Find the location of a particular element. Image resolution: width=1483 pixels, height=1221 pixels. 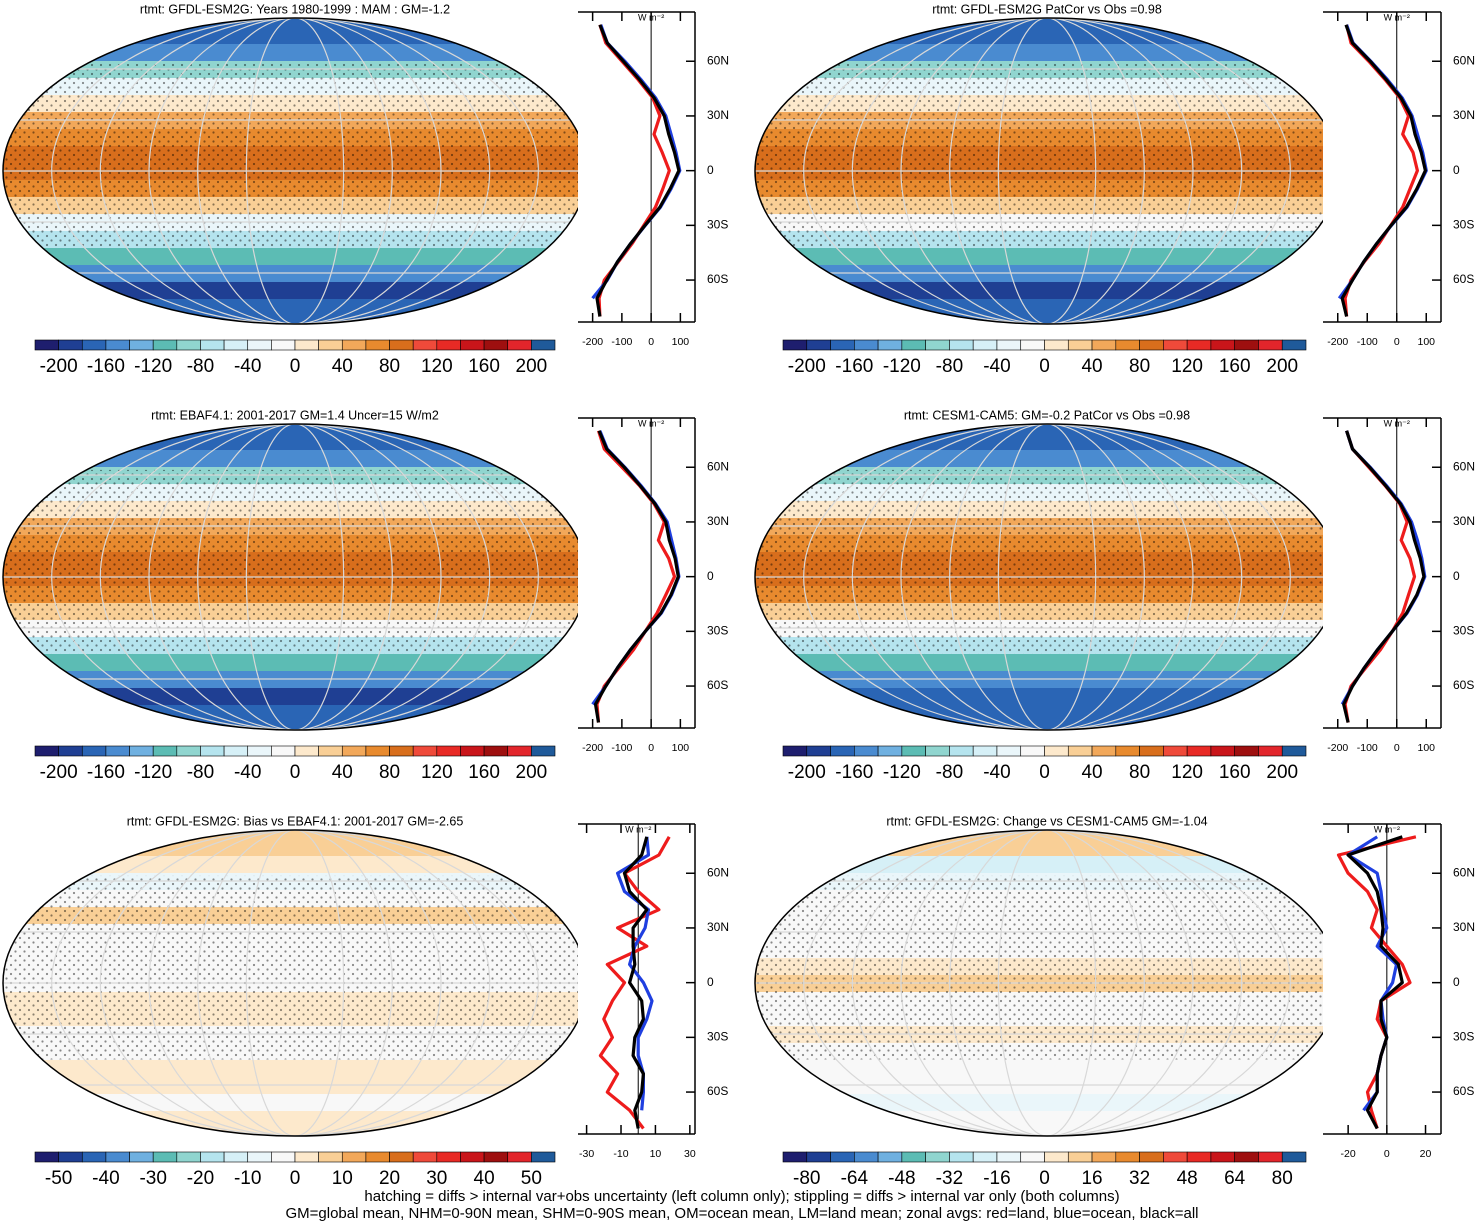

colorbar-tick-label: -10 is located at coordinates (247, 1178).